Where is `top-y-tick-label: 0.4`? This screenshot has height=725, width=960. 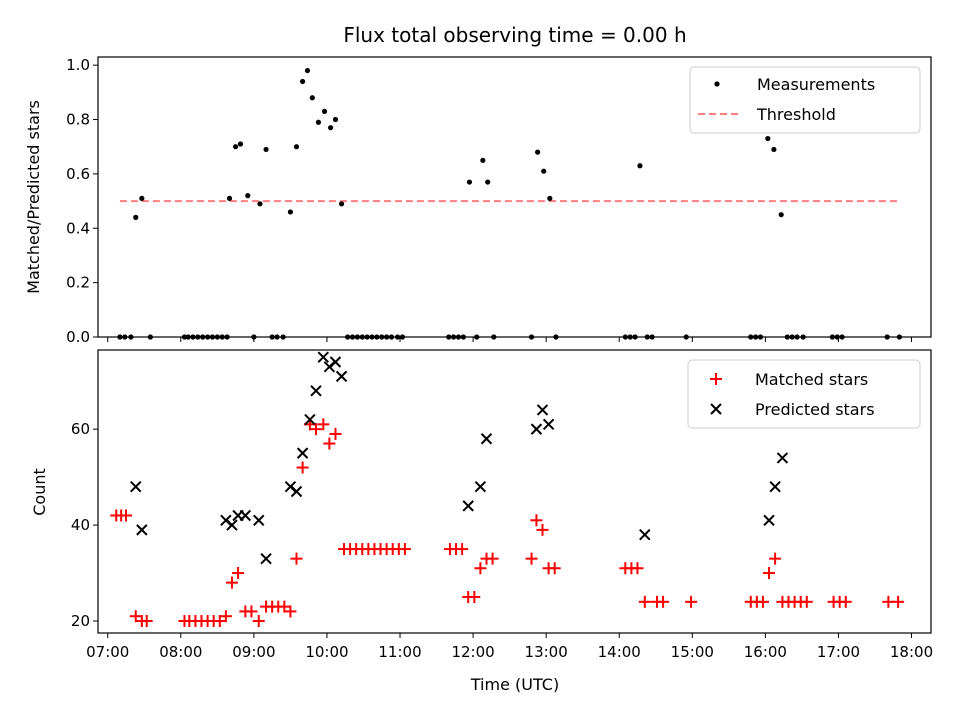
top-y-tick-label: 0.4 is located at coordinates (78, 228).